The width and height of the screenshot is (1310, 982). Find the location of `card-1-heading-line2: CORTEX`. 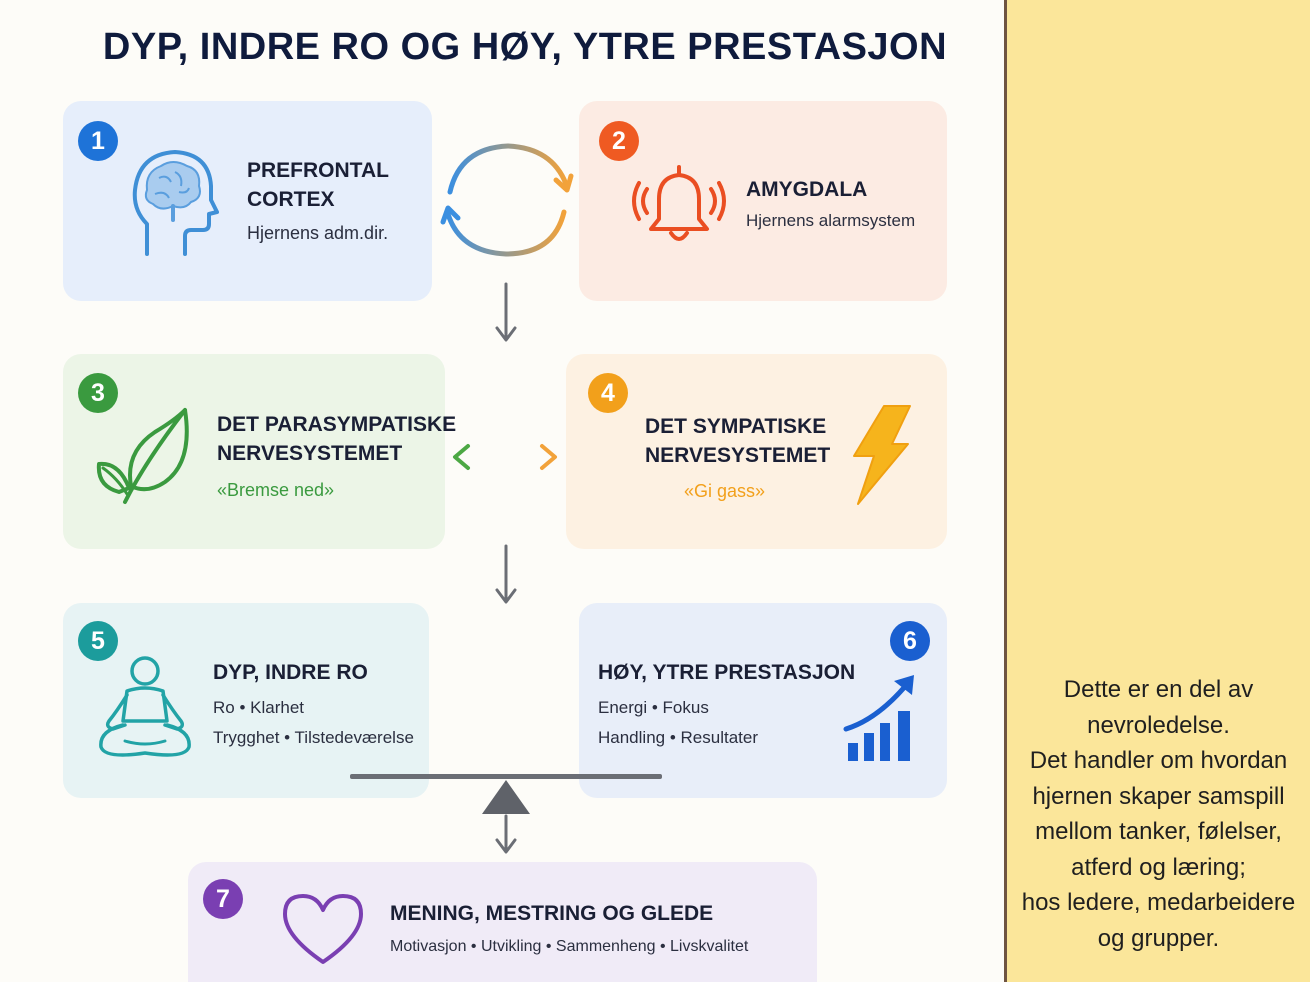

card-1-heading-line2: CORTEX is located at coordinates (291, 199).